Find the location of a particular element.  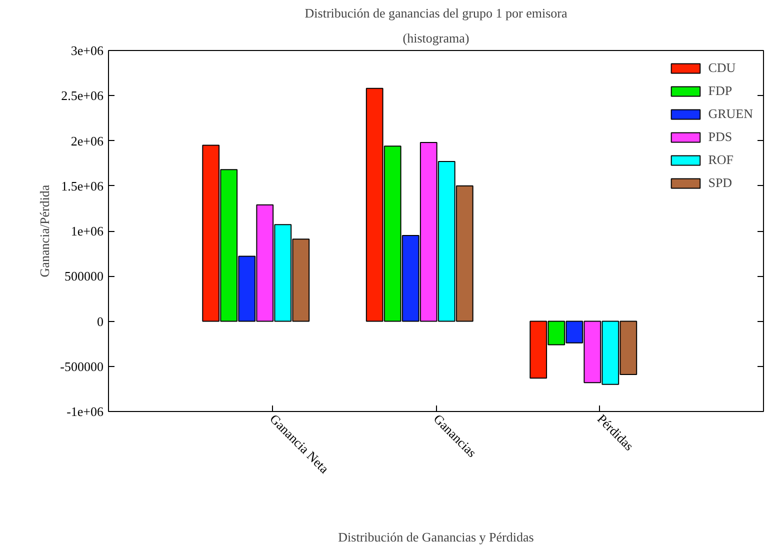

chart-subtitle: (histograma) is located at coordinates (436, 38).